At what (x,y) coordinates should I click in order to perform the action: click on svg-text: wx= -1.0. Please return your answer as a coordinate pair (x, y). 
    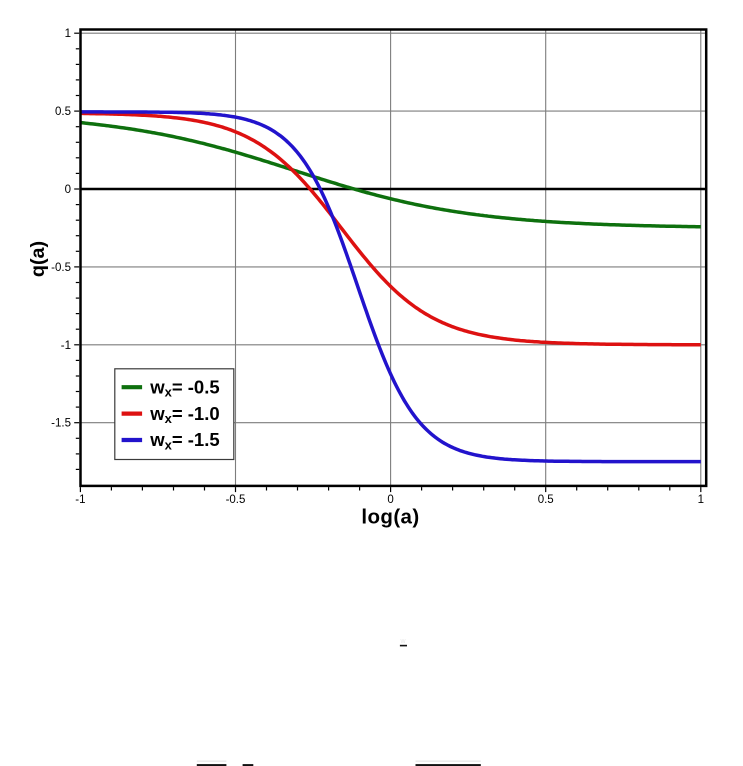
    Looking at the image, I should click on (184, 414).